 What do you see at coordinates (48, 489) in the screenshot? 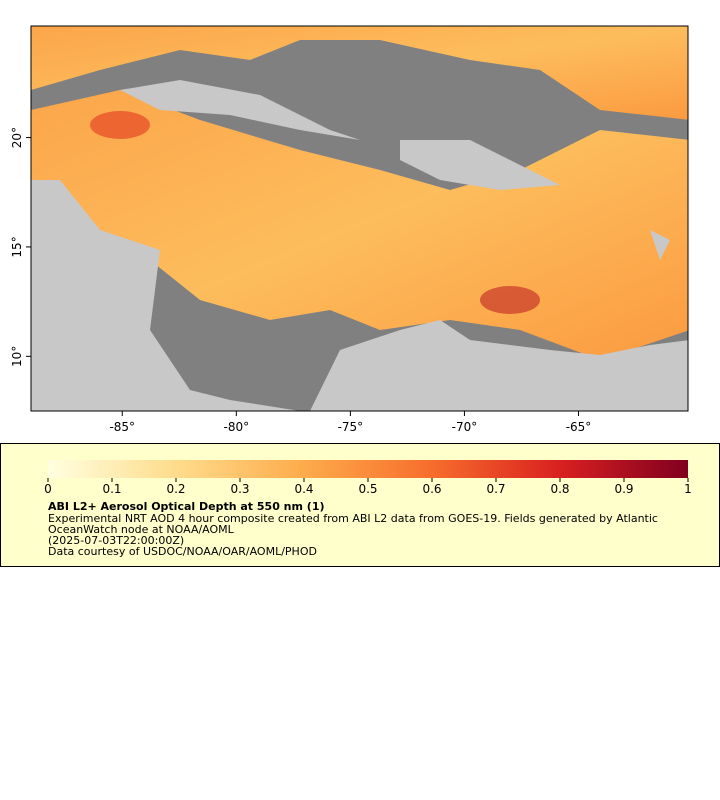
I see `colorbar-tick-label: 0` at bounding box center [48, 489].